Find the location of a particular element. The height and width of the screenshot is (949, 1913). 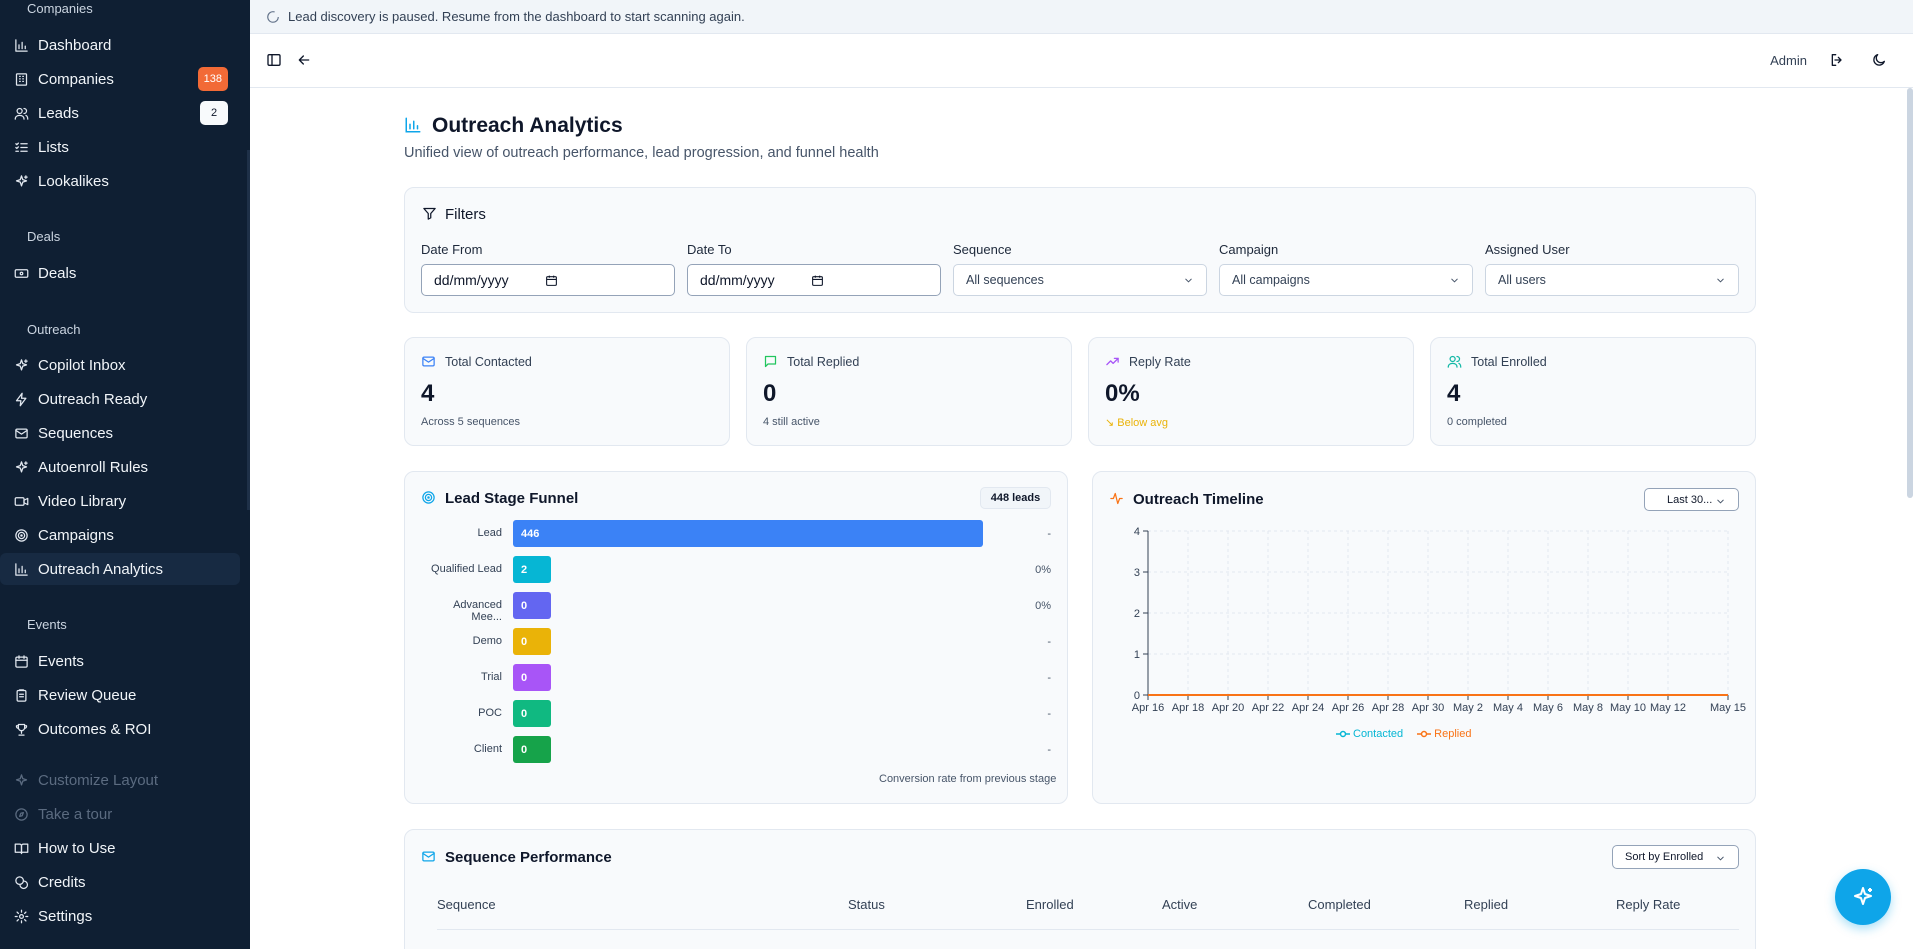

x-tick-label: Apr 18 is located at coordinates (1188, 708).